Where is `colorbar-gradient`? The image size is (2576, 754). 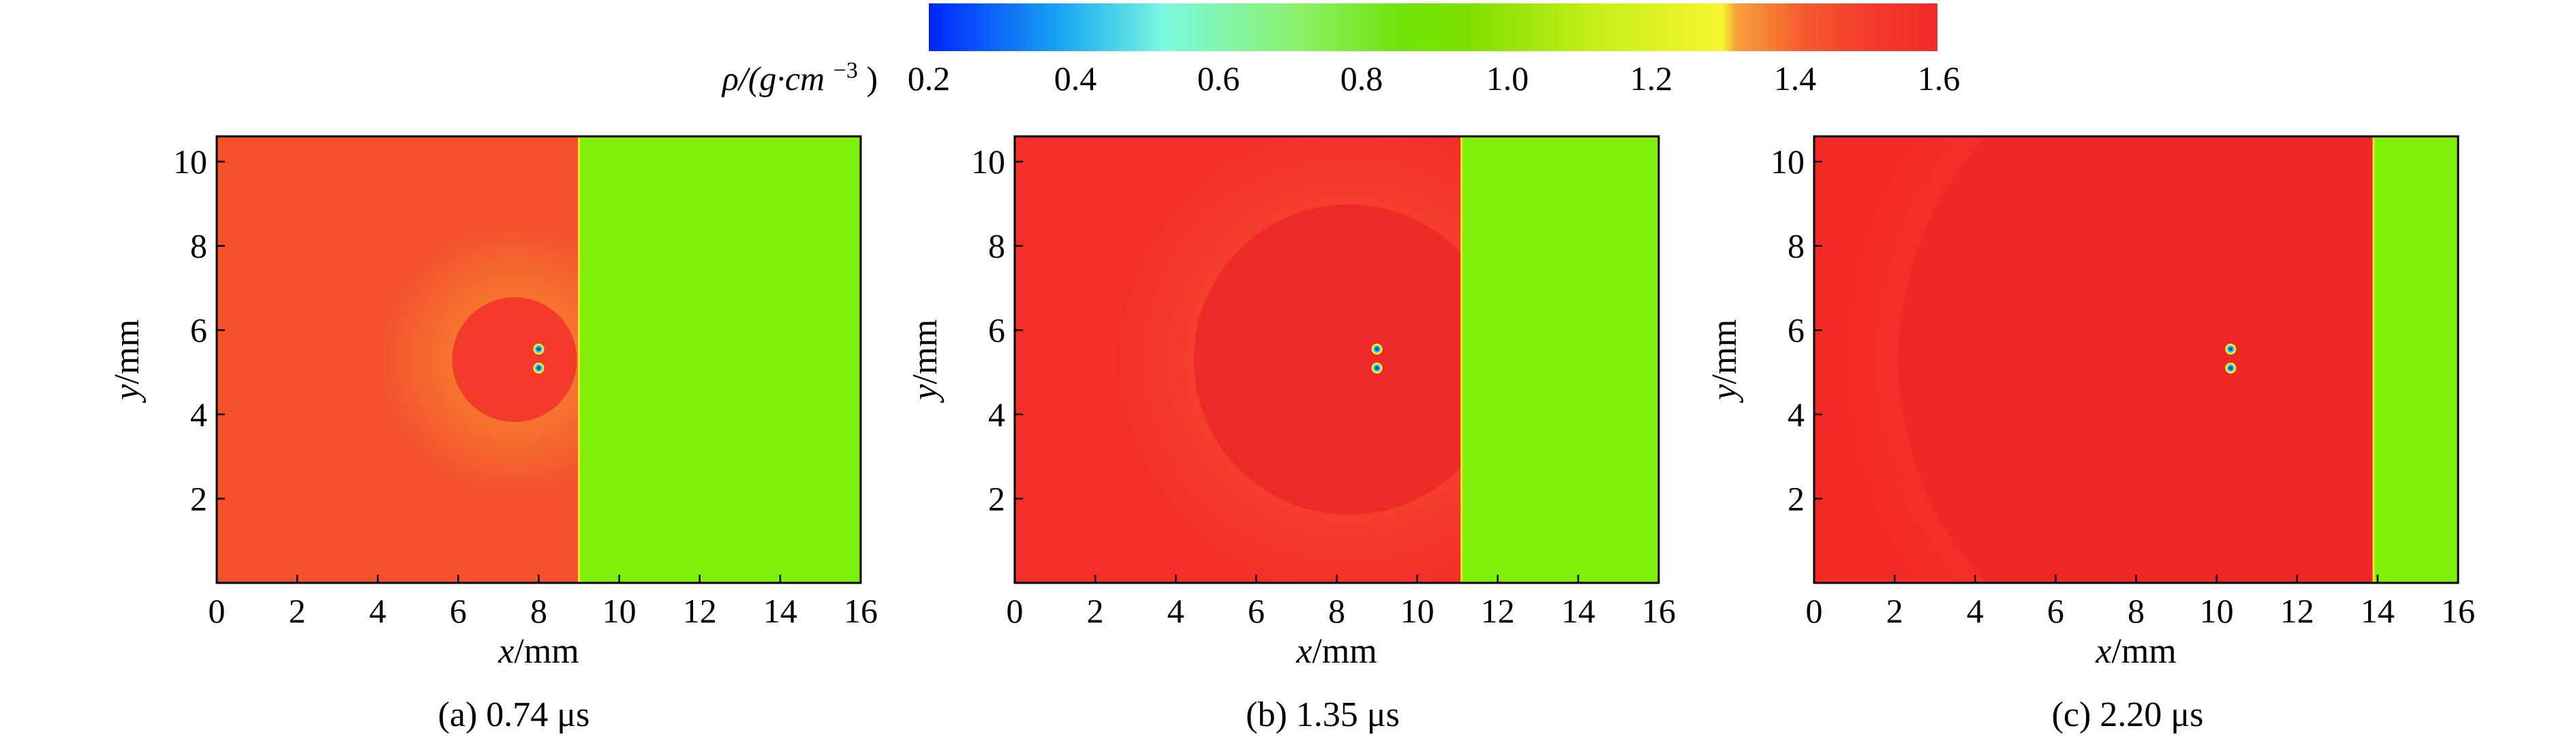 colorbar-gradient is located at coordinates (1433, 27).